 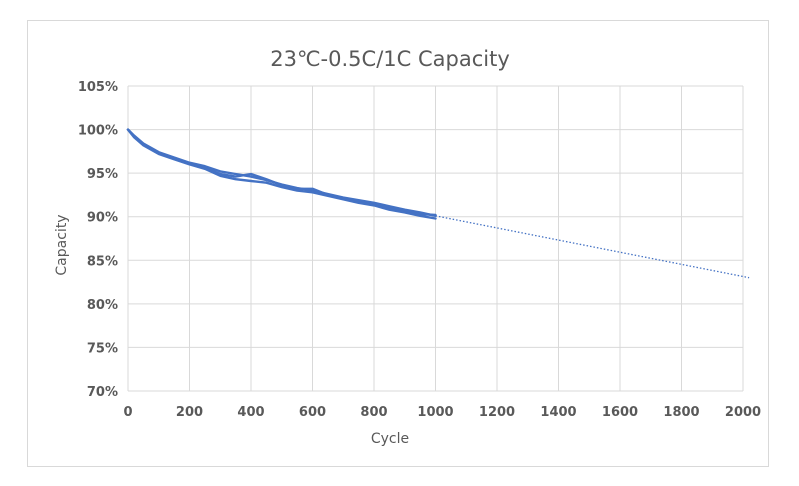 What do you see at coordinates (102, 348) in the screenshot?
I see `y-tick-label: 75%` at bounding box center [102, 348].